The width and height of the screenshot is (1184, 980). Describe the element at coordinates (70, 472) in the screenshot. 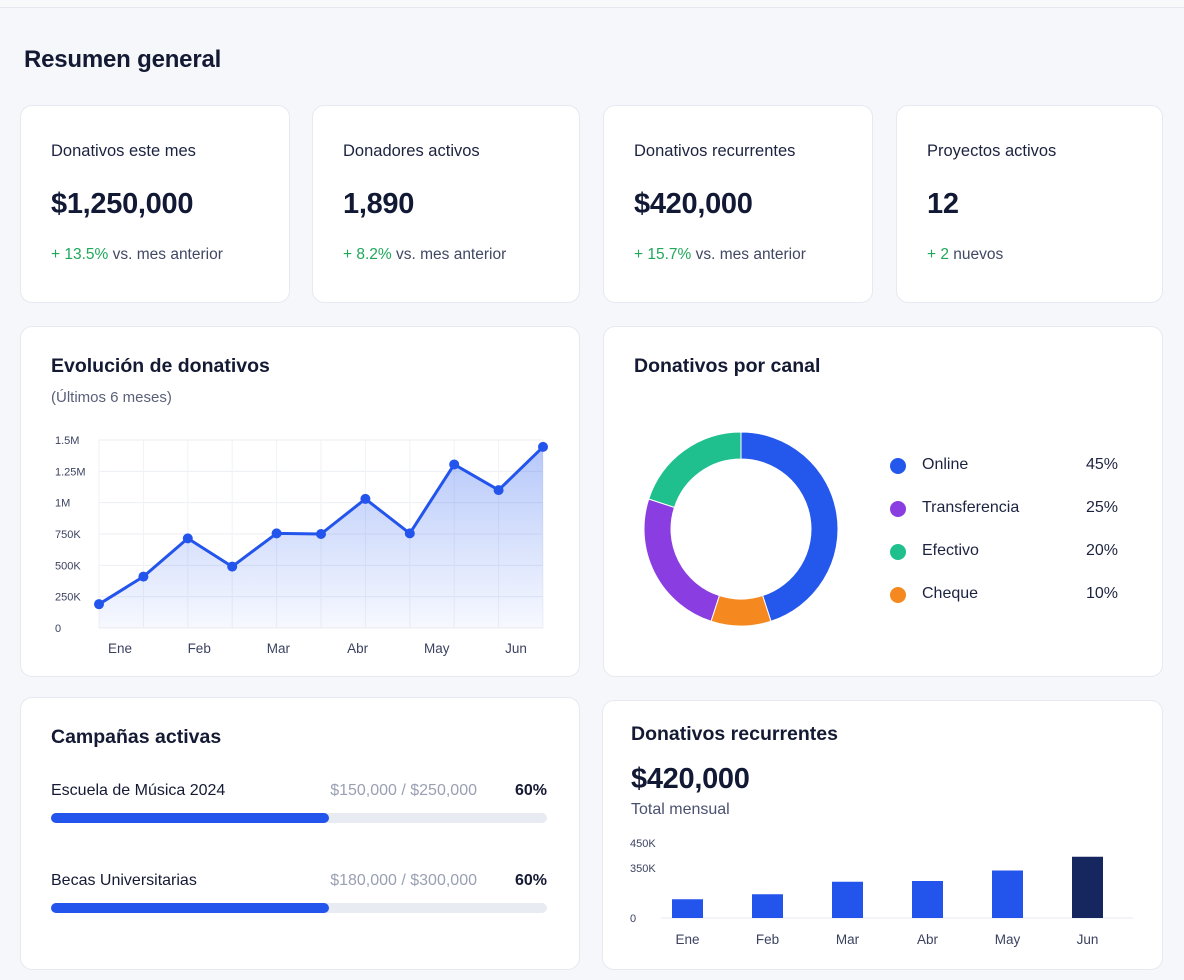

I see `y-tick-label: 1.25M` at that location.